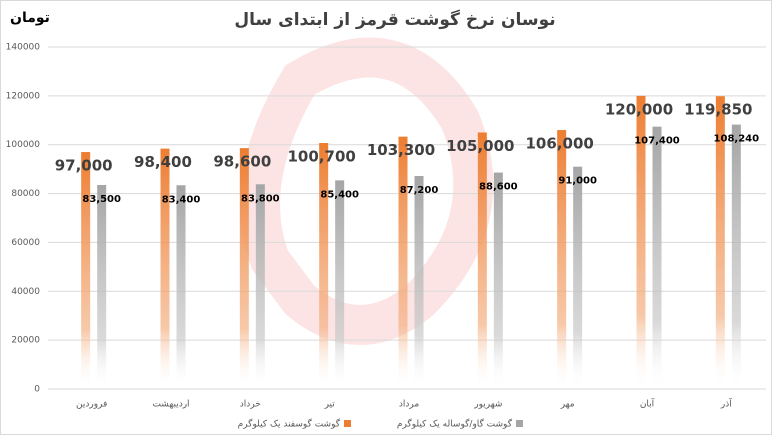  What do you see at coordinates (498, 187) in the screenshot?
I see `data-label: 88,600` at bounding box center [498, 187].